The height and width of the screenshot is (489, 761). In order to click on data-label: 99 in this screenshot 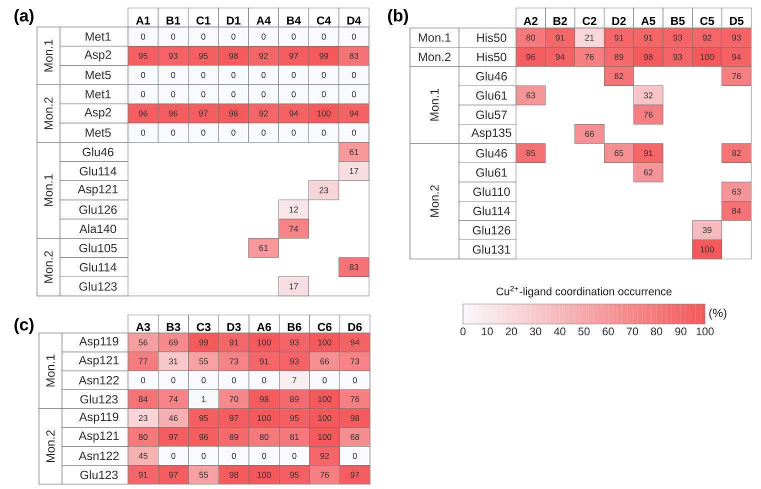, I will do `click(203, 342)`.